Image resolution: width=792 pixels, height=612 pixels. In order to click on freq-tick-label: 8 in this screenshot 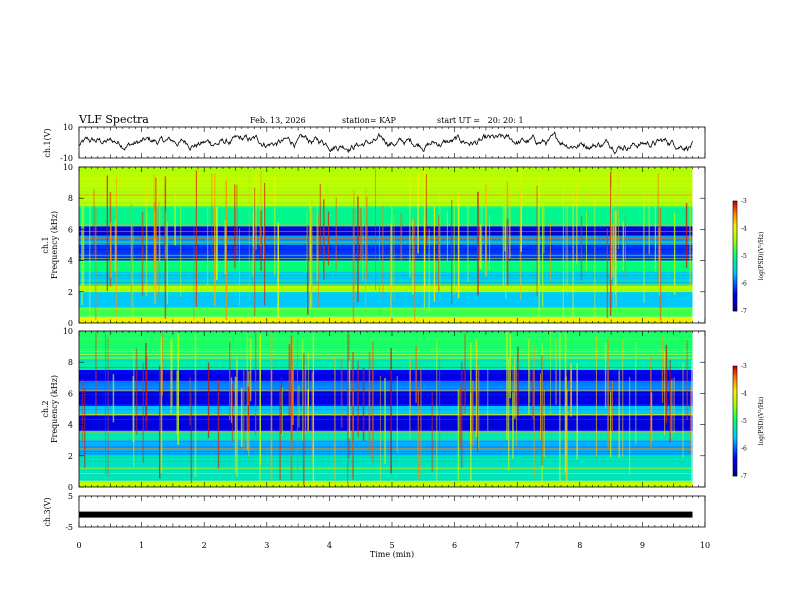, I will do `click(70, 198)`.